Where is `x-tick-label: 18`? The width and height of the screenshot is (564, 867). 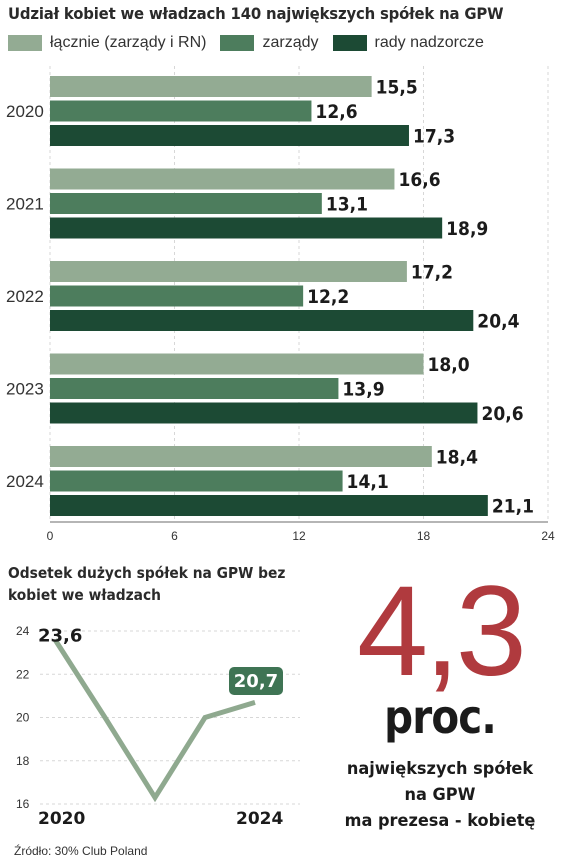
x-tick-label: 18 is located at coordinates (424, 536).